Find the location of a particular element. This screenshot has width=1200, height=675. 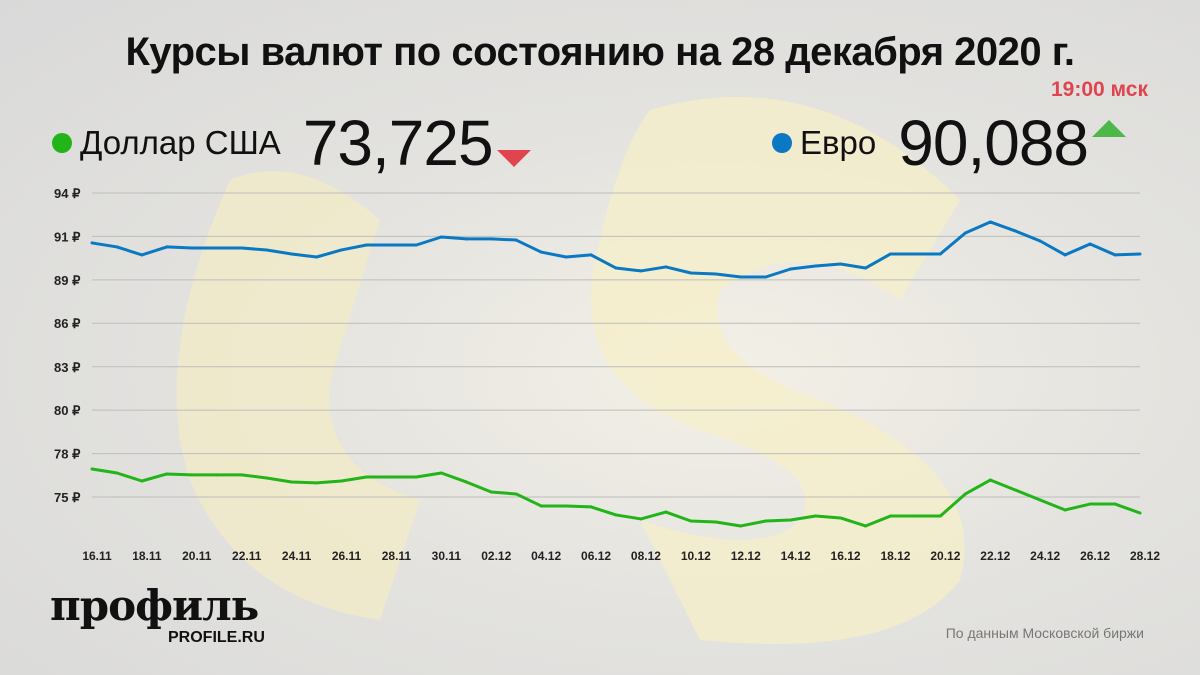

y-tick-label: 94 ₽ is located at coordinates (67, 193).